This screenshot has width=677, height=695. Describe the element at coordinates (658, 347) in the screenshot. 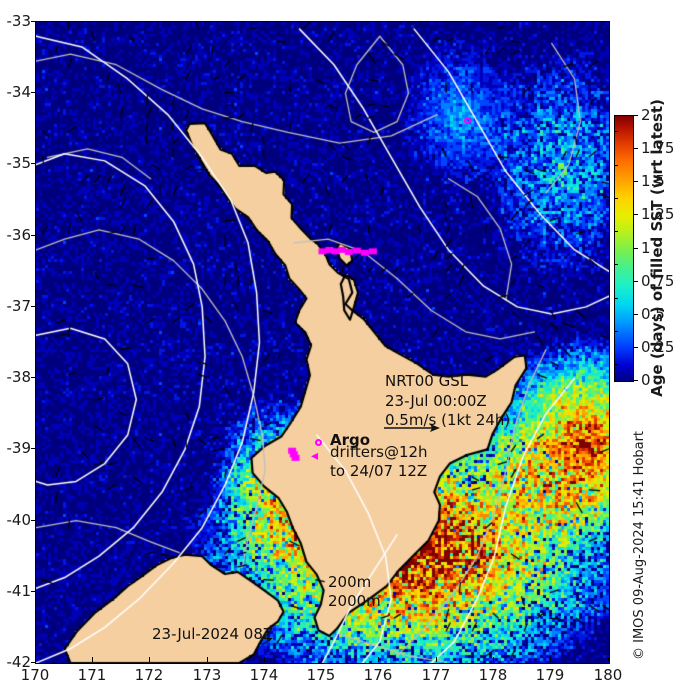

I see `colorbar-tick-label: 0.25` at that location.